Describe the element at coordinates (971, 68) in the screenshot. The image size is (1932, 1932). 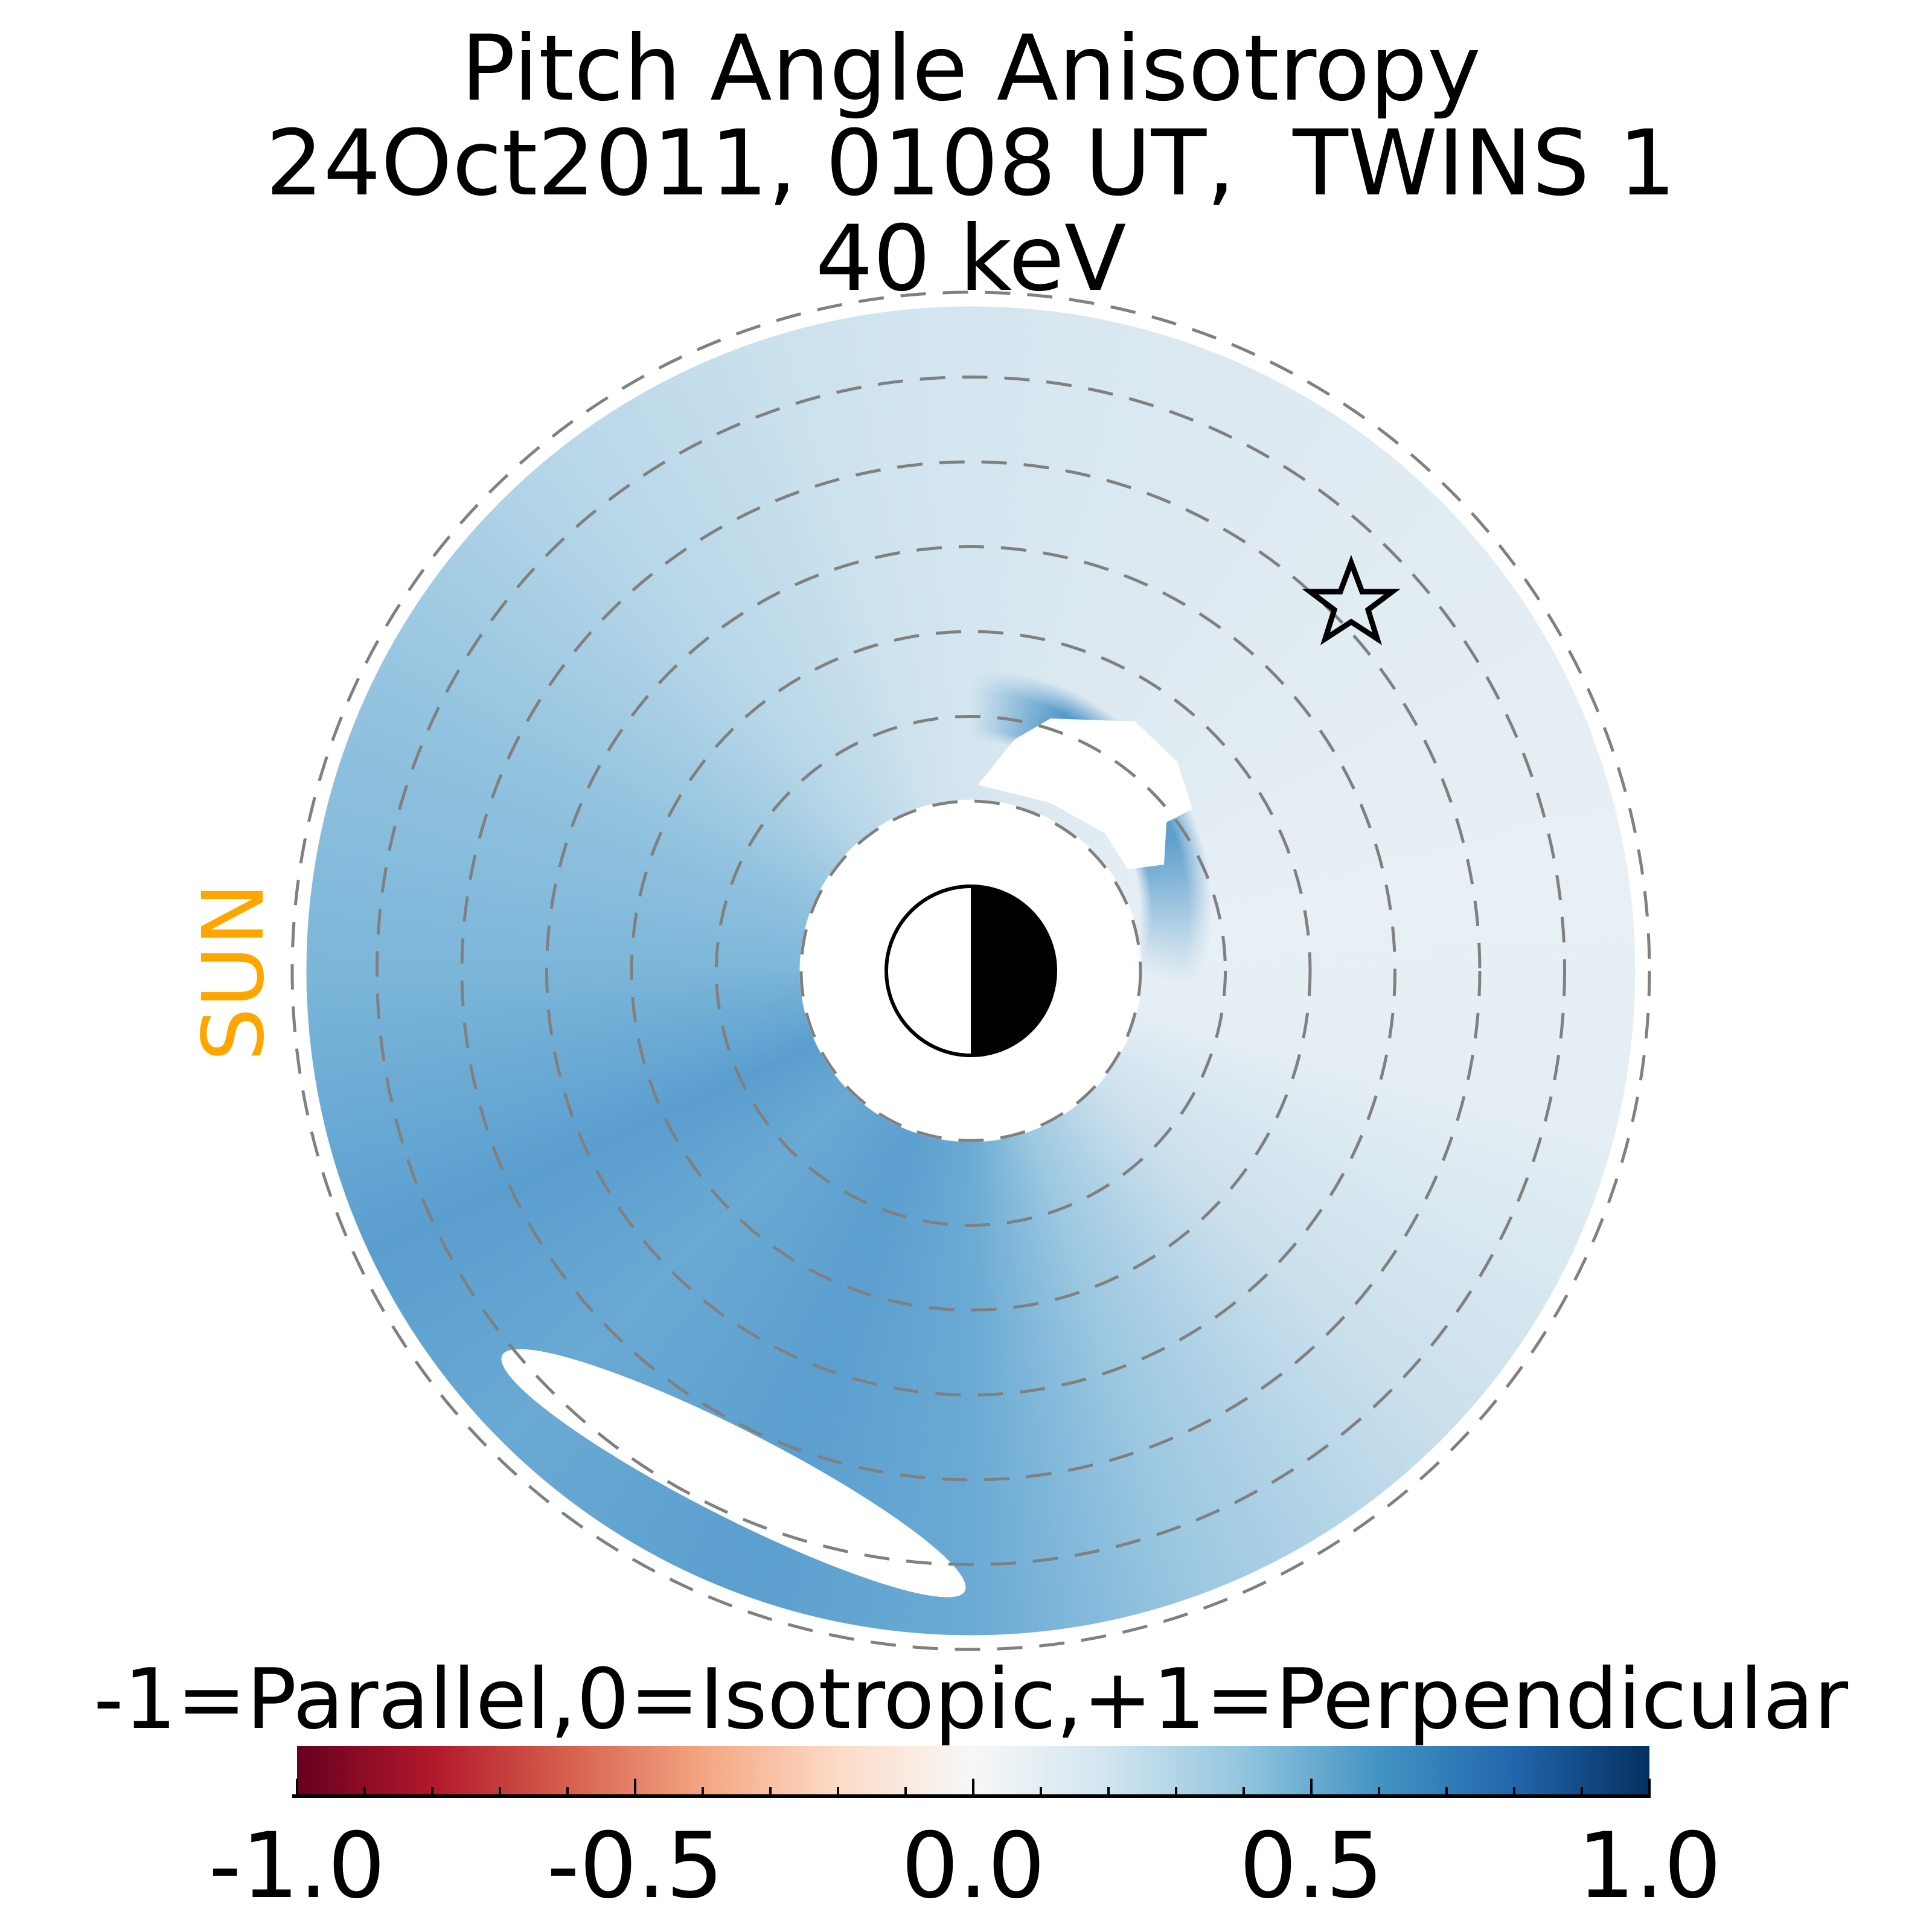
I see `title-line-1: Pitch Angle Anisotropy` at that location.